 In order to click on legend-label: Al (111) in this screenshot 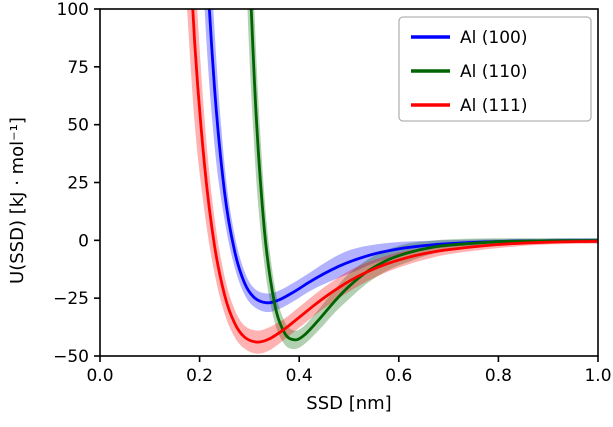, I will do `click(493, 106)`.